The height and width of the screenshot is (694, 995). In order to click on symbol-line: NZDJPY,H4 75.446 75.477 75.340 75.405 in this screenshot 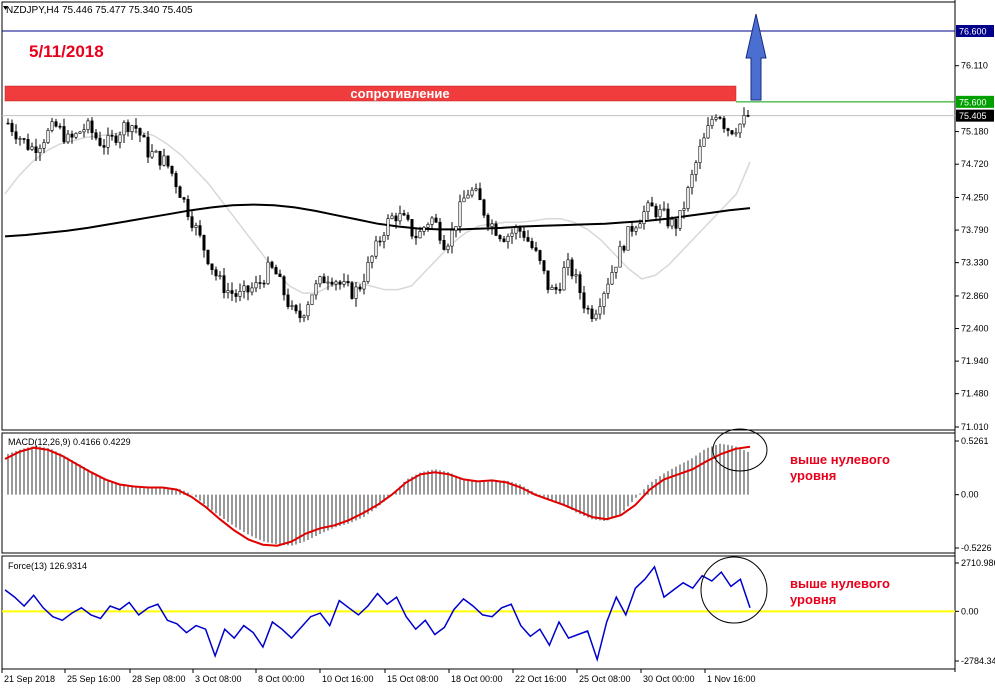, I will do `click(99, 10)`.